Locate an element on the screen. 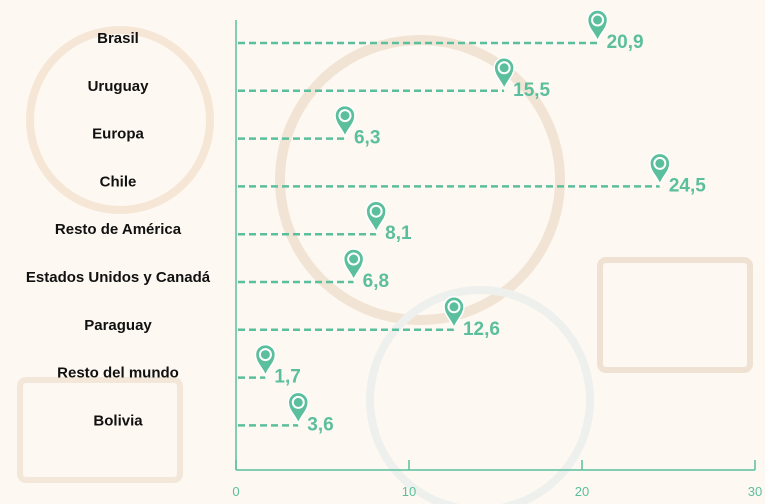 The image size is (765, 504). category-label: Brasil is located at coordinates (118, 38).